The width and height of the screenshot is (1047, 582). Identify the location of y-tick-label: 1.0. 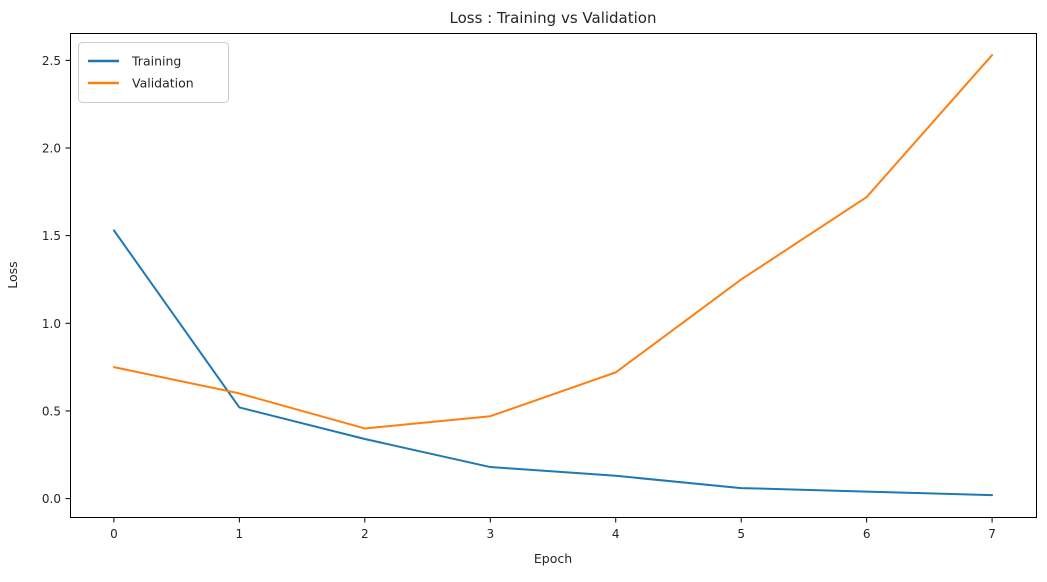
(51, 324).